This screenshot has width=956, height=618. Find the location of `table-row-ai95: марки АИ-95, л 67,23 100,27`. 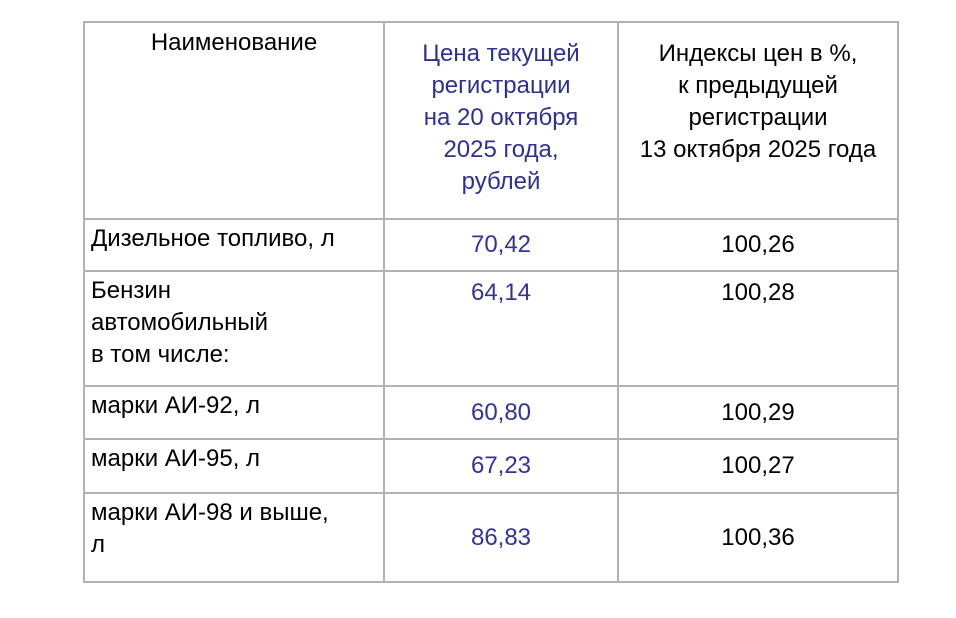

table-row-ai95: марки АИ-95, л 67,23 100,27 is located at coordinates (491, 466).